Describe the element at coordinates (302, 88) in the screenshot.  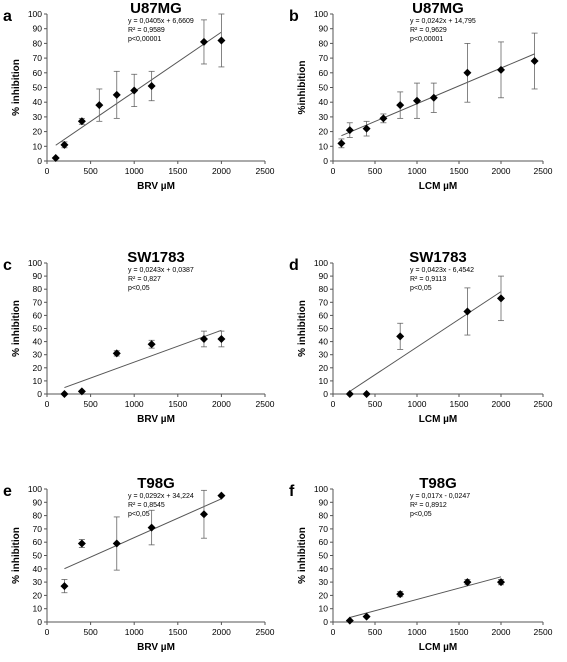
I see `y-axis-label: %inhibition` at that location.